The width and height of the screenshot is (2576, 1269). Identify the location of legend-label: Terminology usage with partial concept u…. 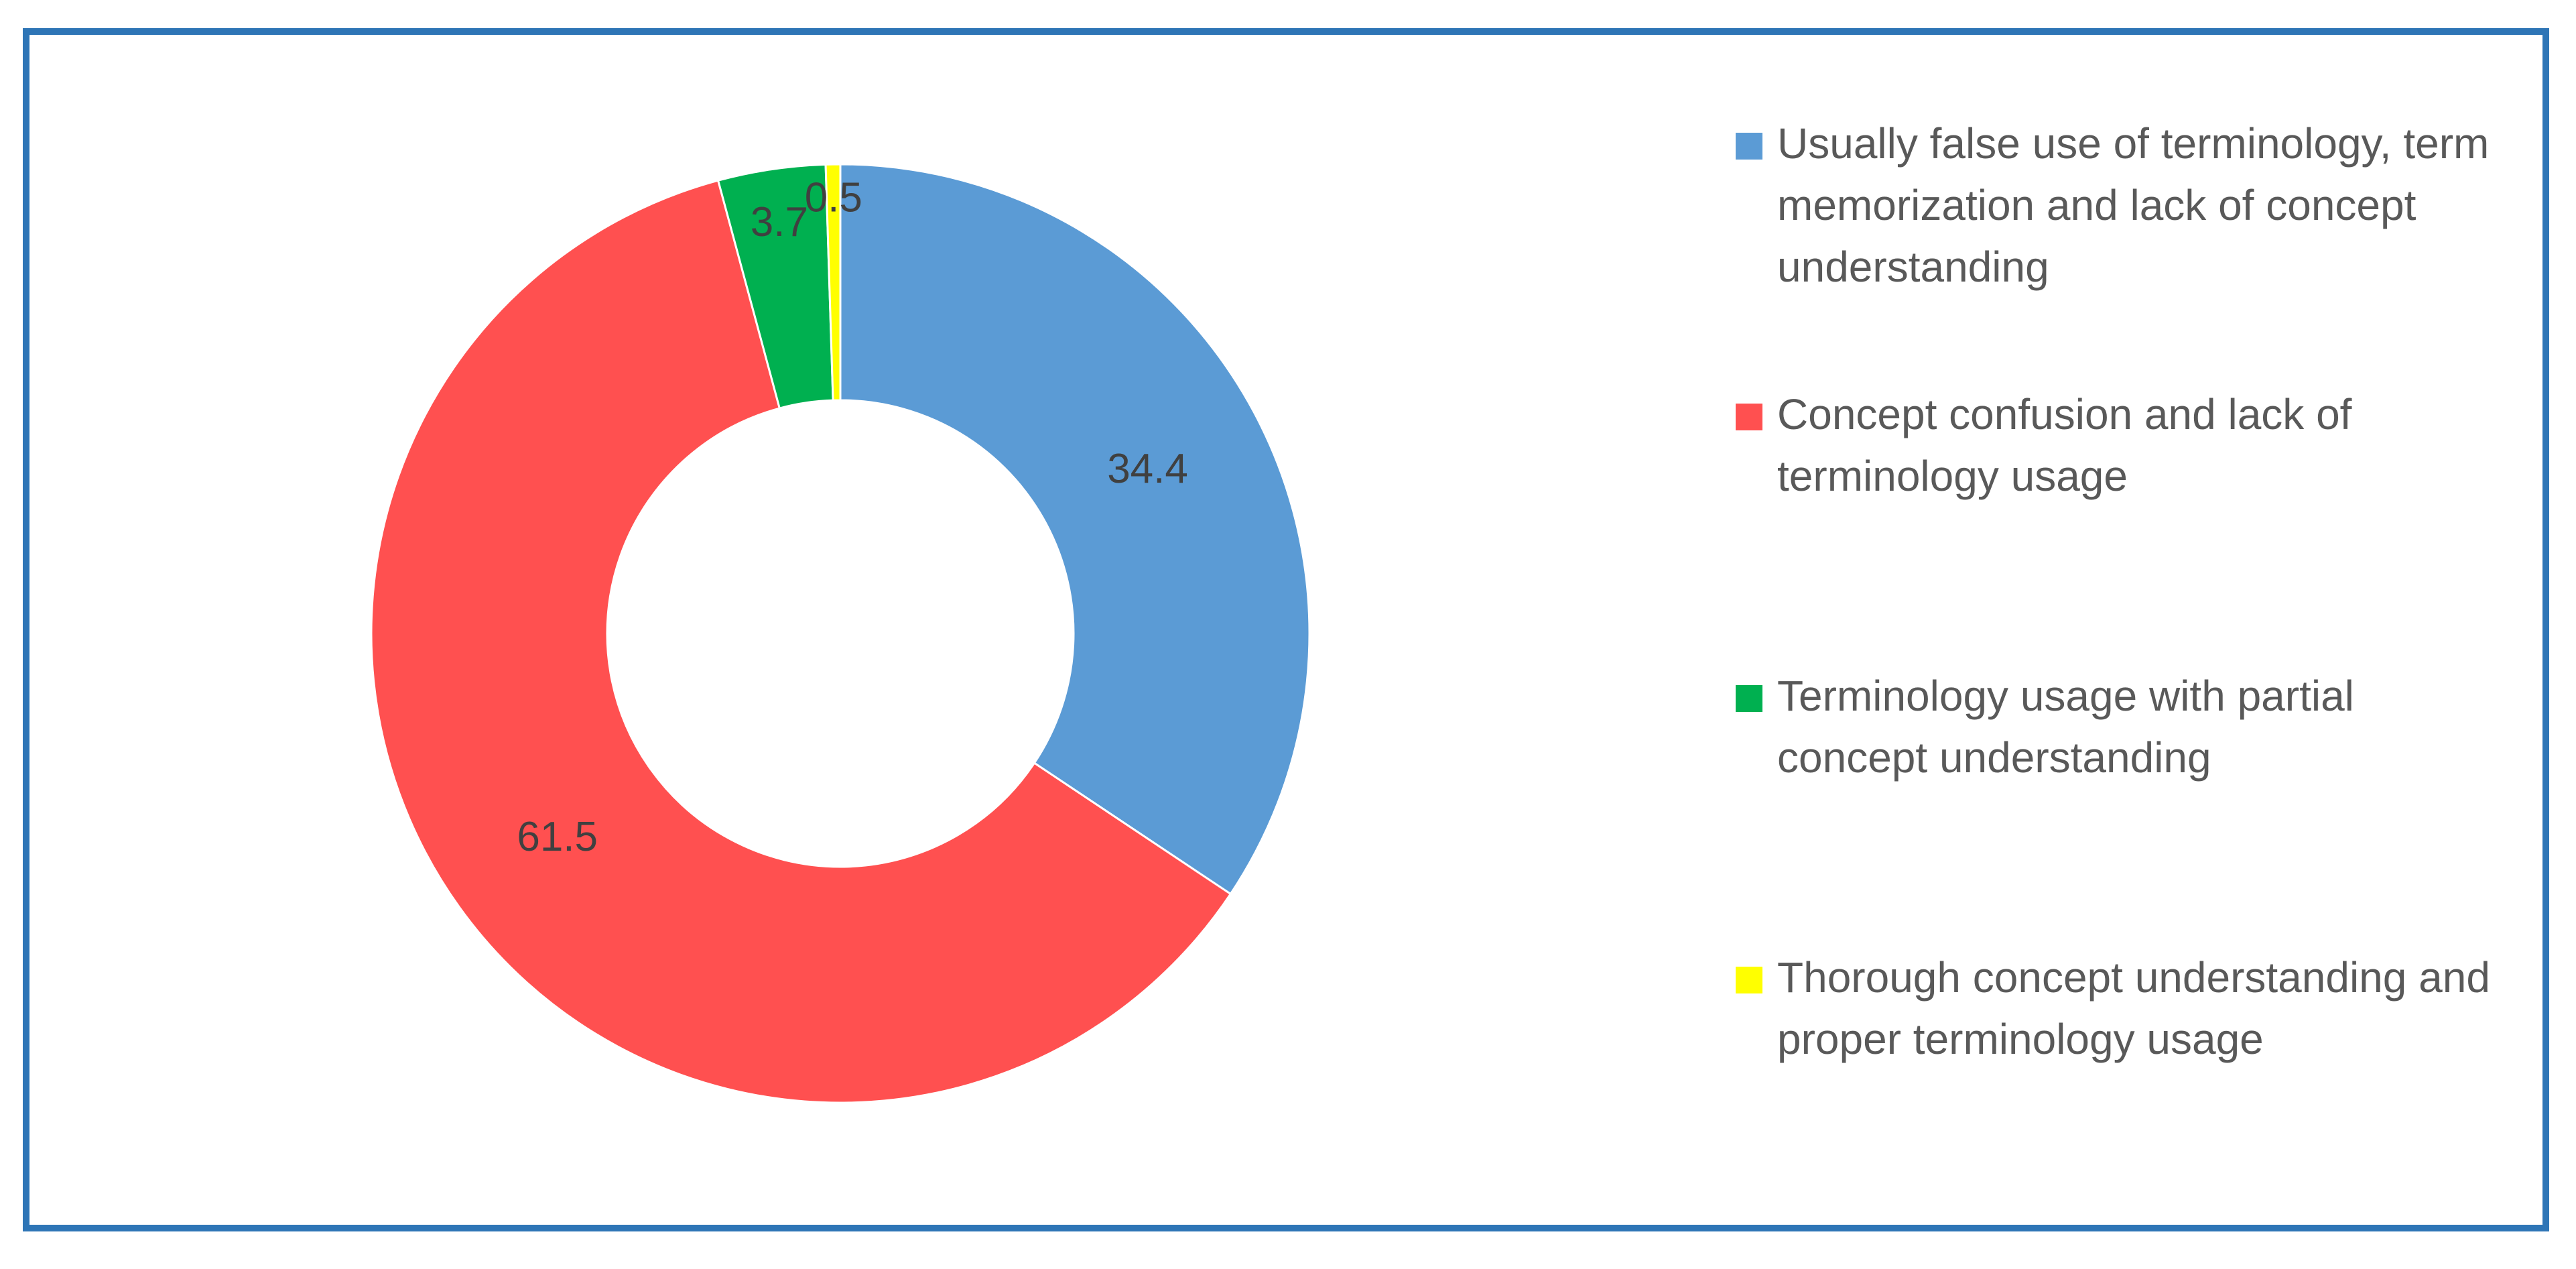
(2065, 727).